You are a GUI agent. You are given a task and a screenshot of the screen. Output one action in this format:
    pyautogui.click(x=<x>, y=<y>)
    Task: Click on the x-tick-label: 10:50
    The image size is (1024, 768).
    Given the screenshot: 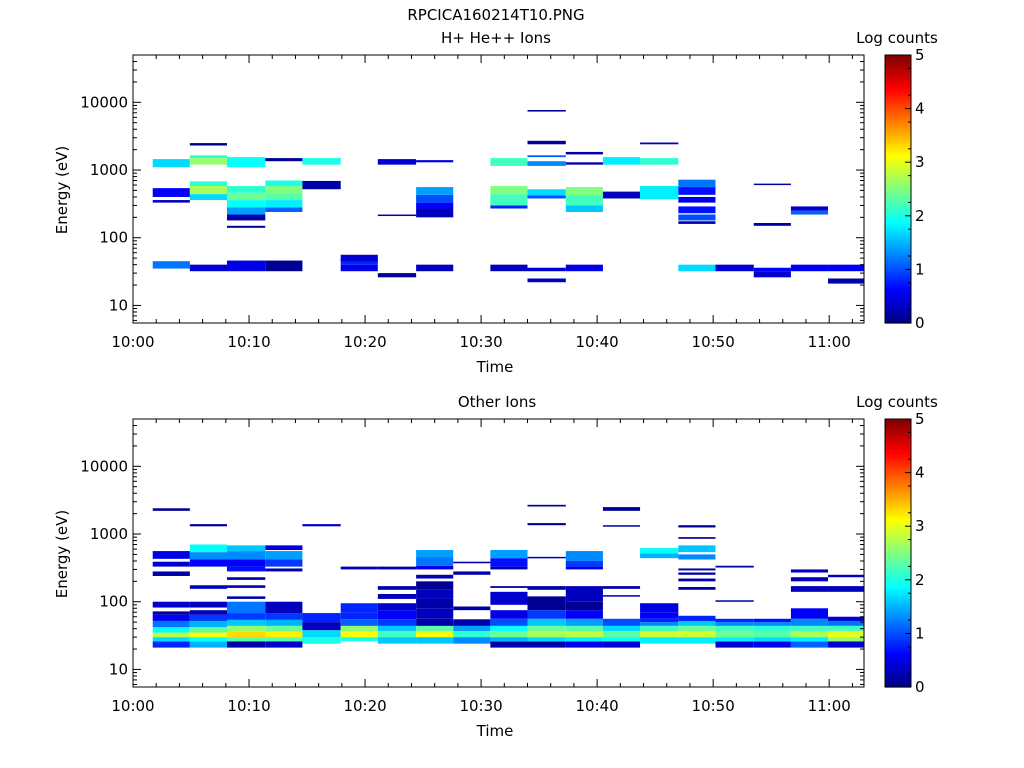 What is the action you would take?
    pyautogui.click(x=713, y=342)
    